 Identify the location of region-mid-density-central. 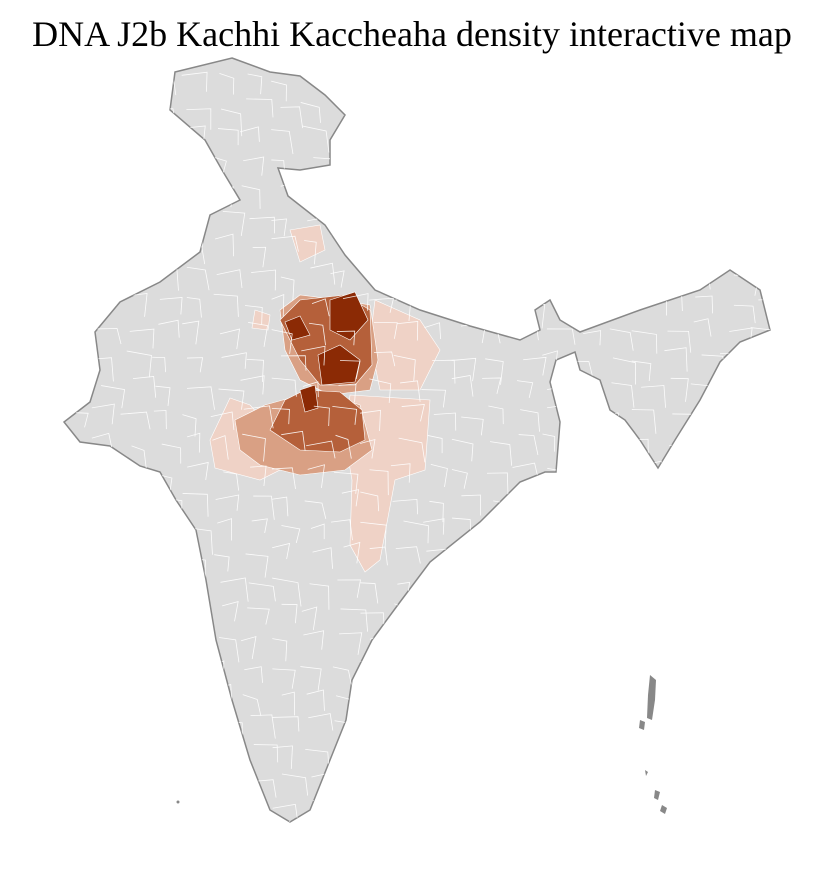
(317, 421).